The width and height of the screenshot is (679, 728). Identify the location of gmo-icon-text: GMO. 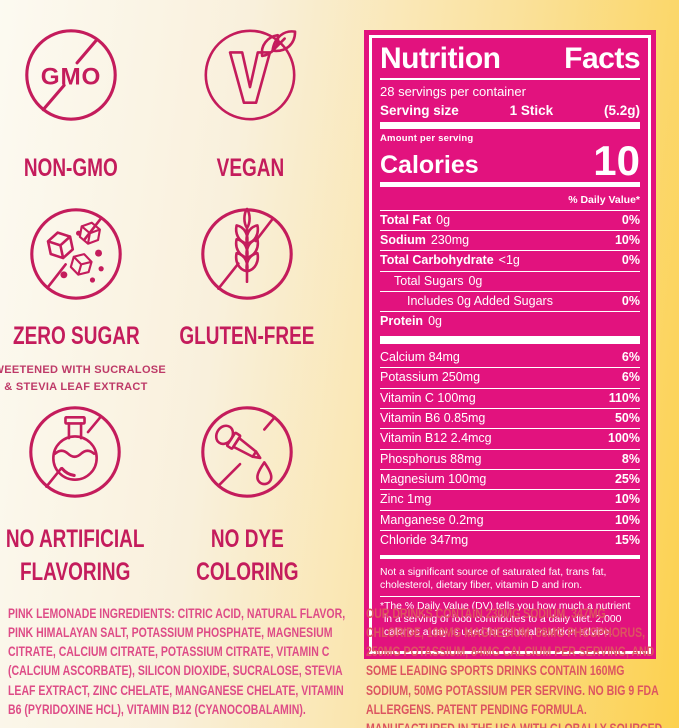
(71, 77).